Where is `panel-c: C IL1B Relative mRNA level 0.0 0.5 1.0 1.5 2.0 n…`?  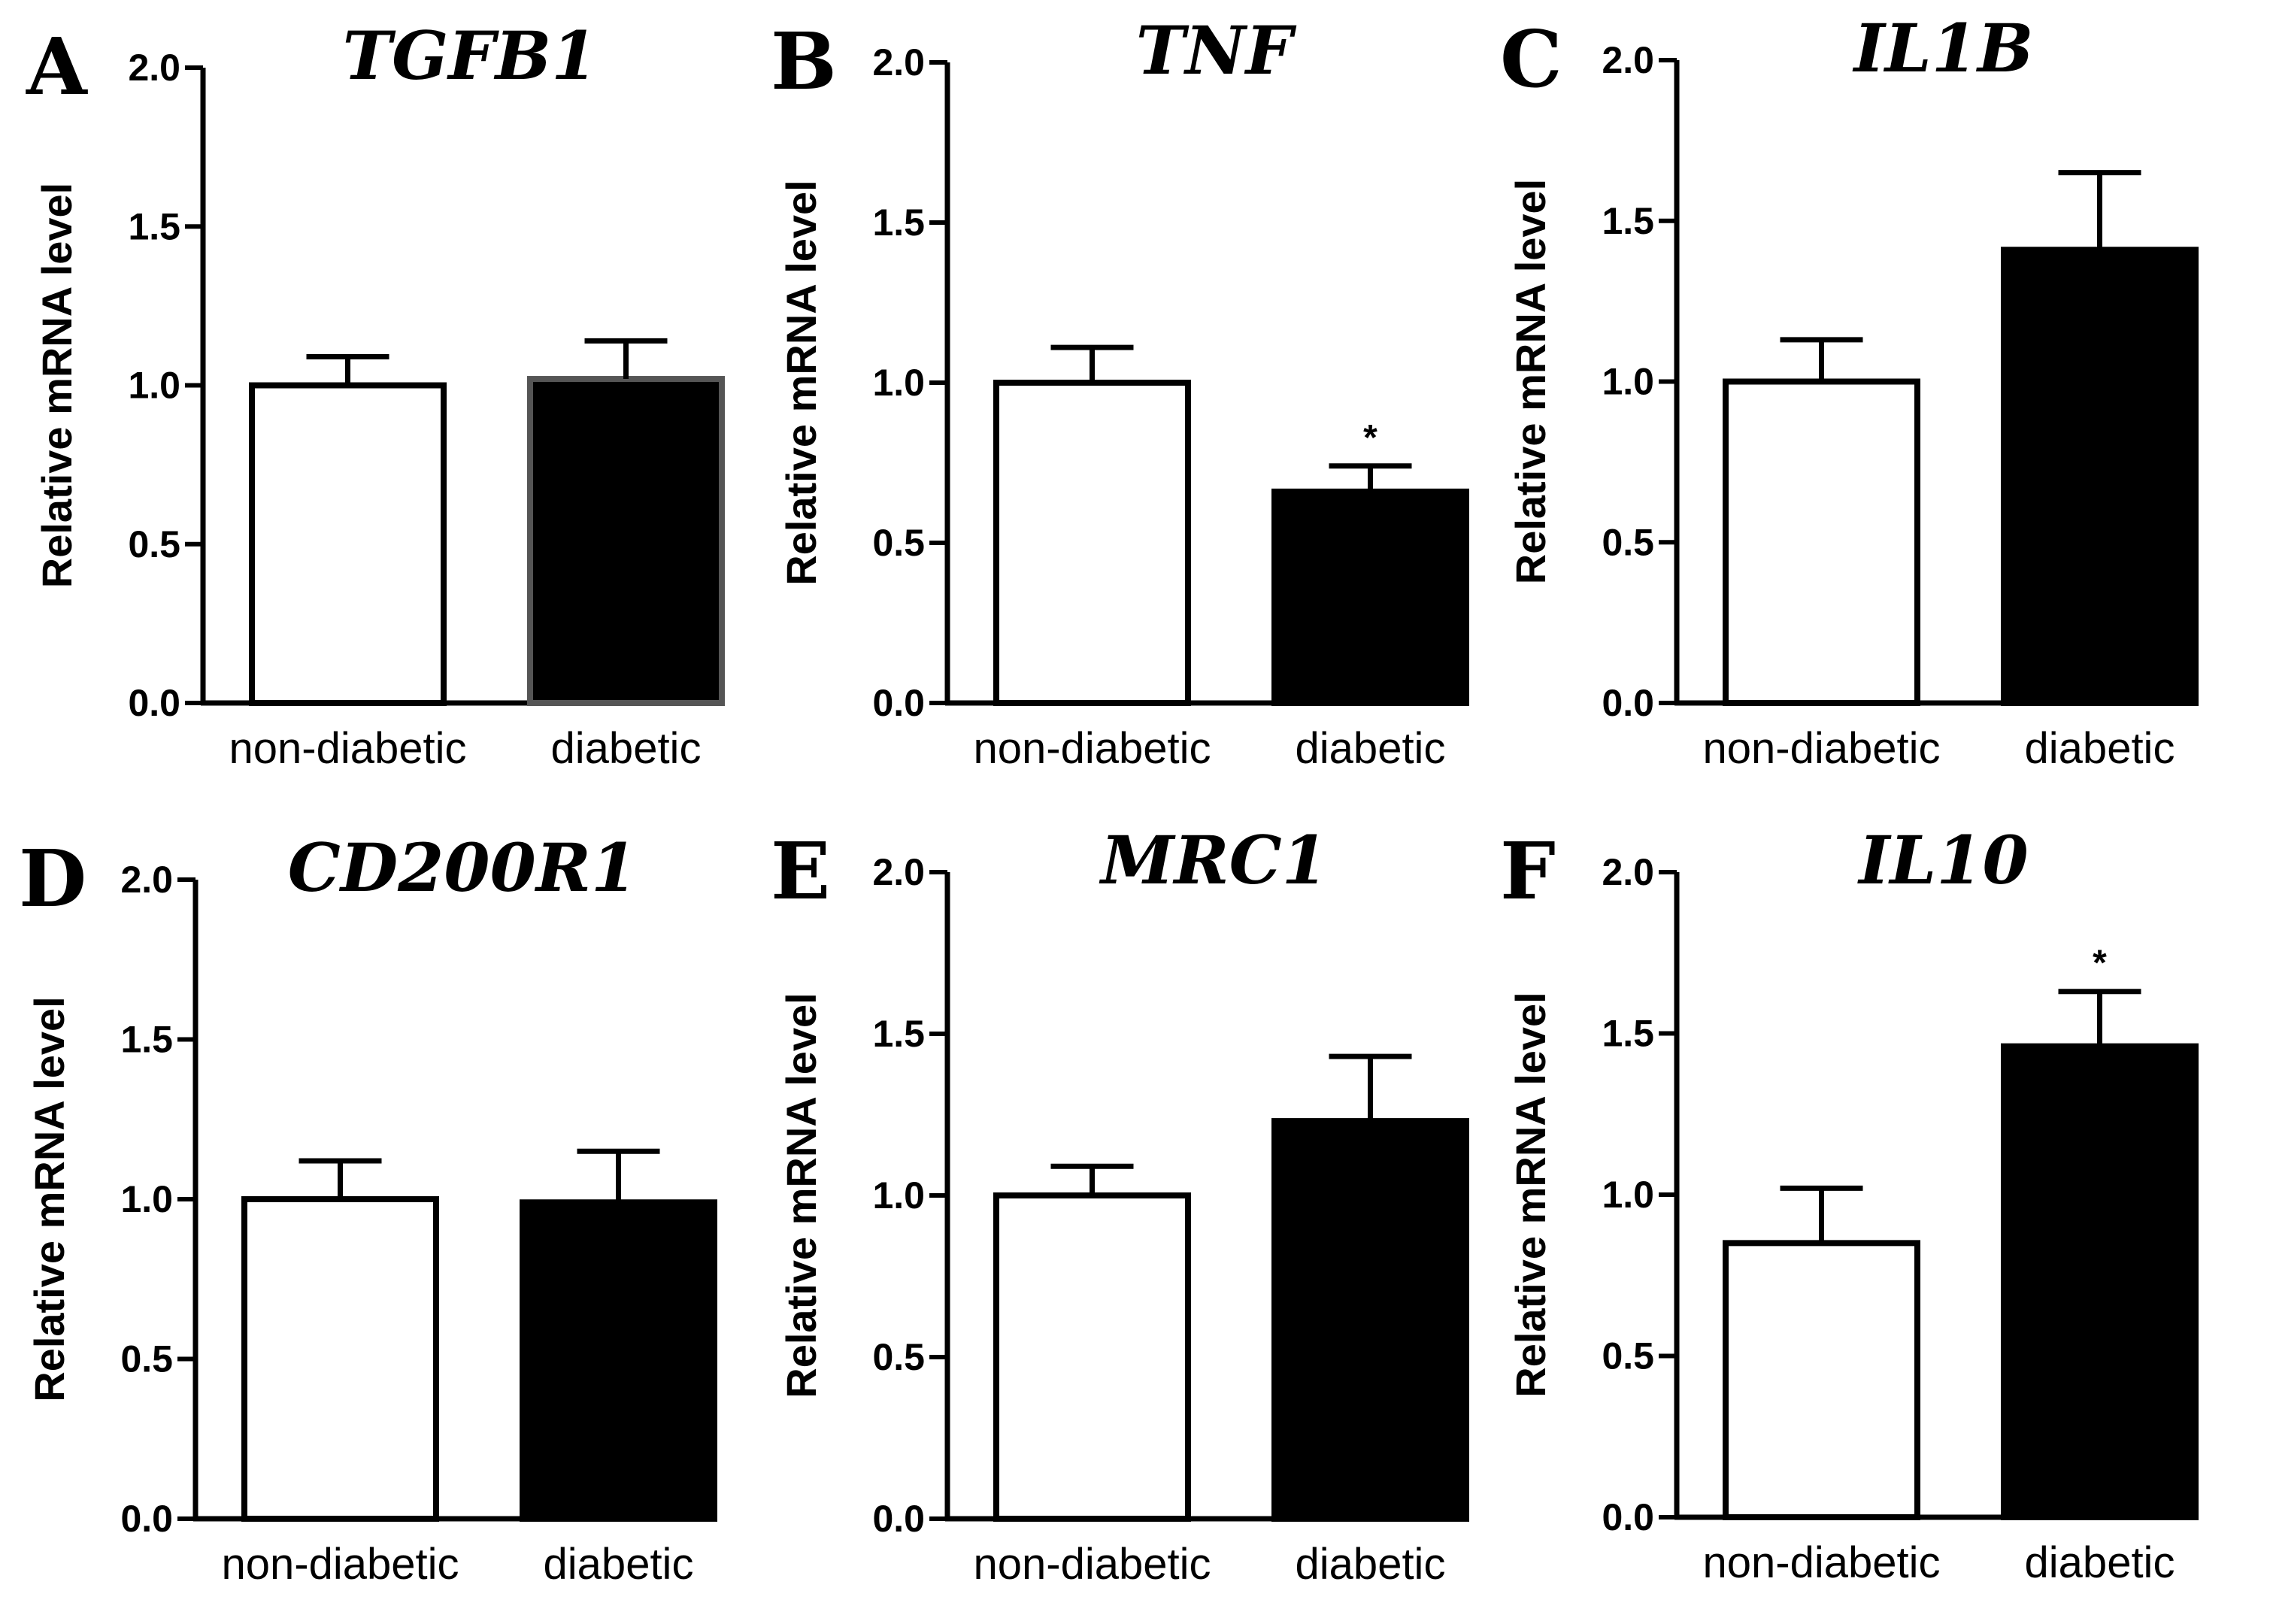 panel-c: C IL1B Relative mRNA level 0.0 0.5 1.0 1.5 2.0 n… is located at coordinates (1849, 391).